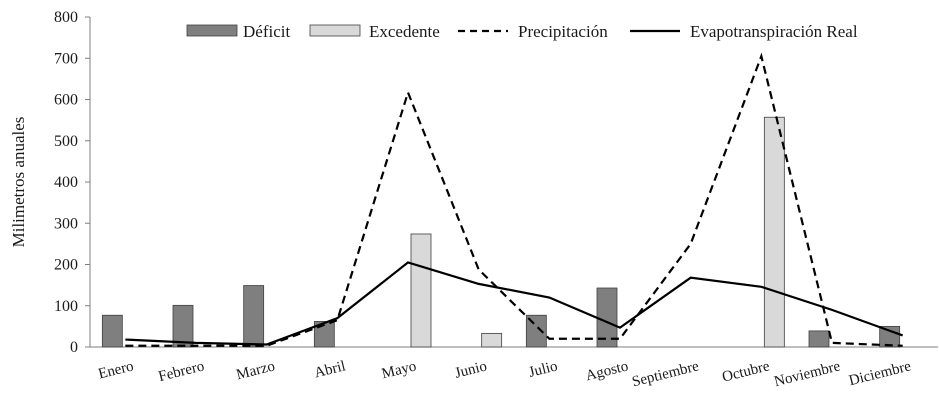 The width and height of the screenshot is (939, 395). What do you see at coordinates (808, 374) in the screenshot?
I see `x-tick-label: Noviembre` at bounding box center [808, 374].